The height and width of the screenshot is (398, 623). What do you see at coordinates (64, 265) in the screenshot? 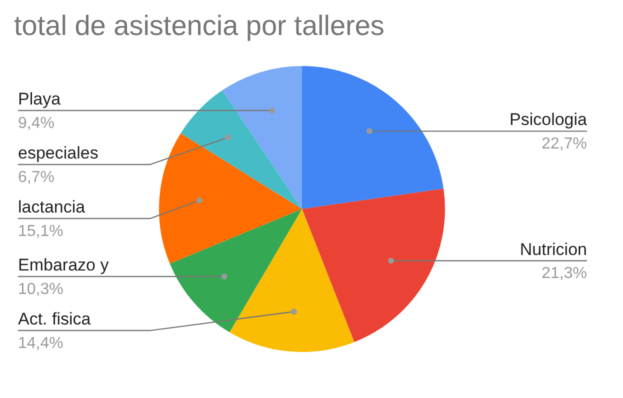
I see `slice-label: Embarazo y` at bounding box center [64, 265].